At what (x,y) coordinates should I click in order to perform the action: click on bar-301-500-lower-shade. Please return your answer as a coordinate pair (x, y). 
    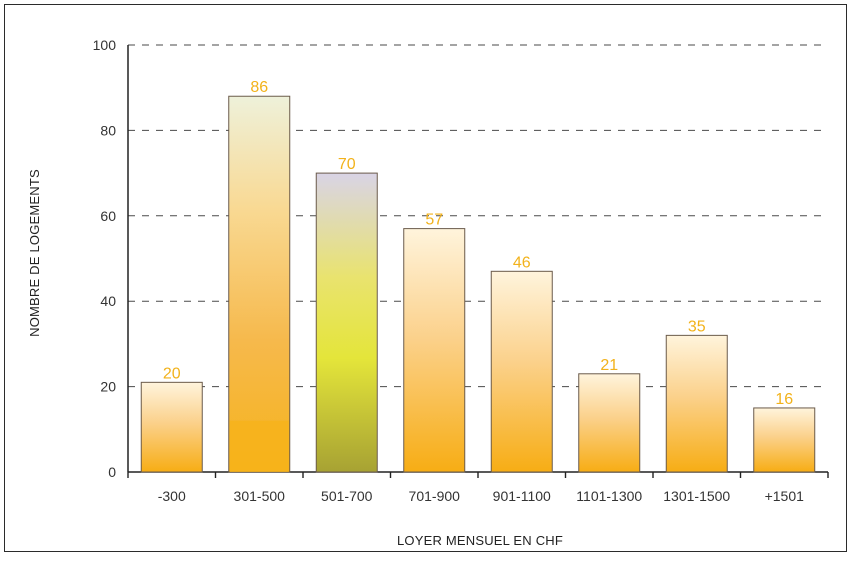
    Looking at the image, I should click on (259, 446).